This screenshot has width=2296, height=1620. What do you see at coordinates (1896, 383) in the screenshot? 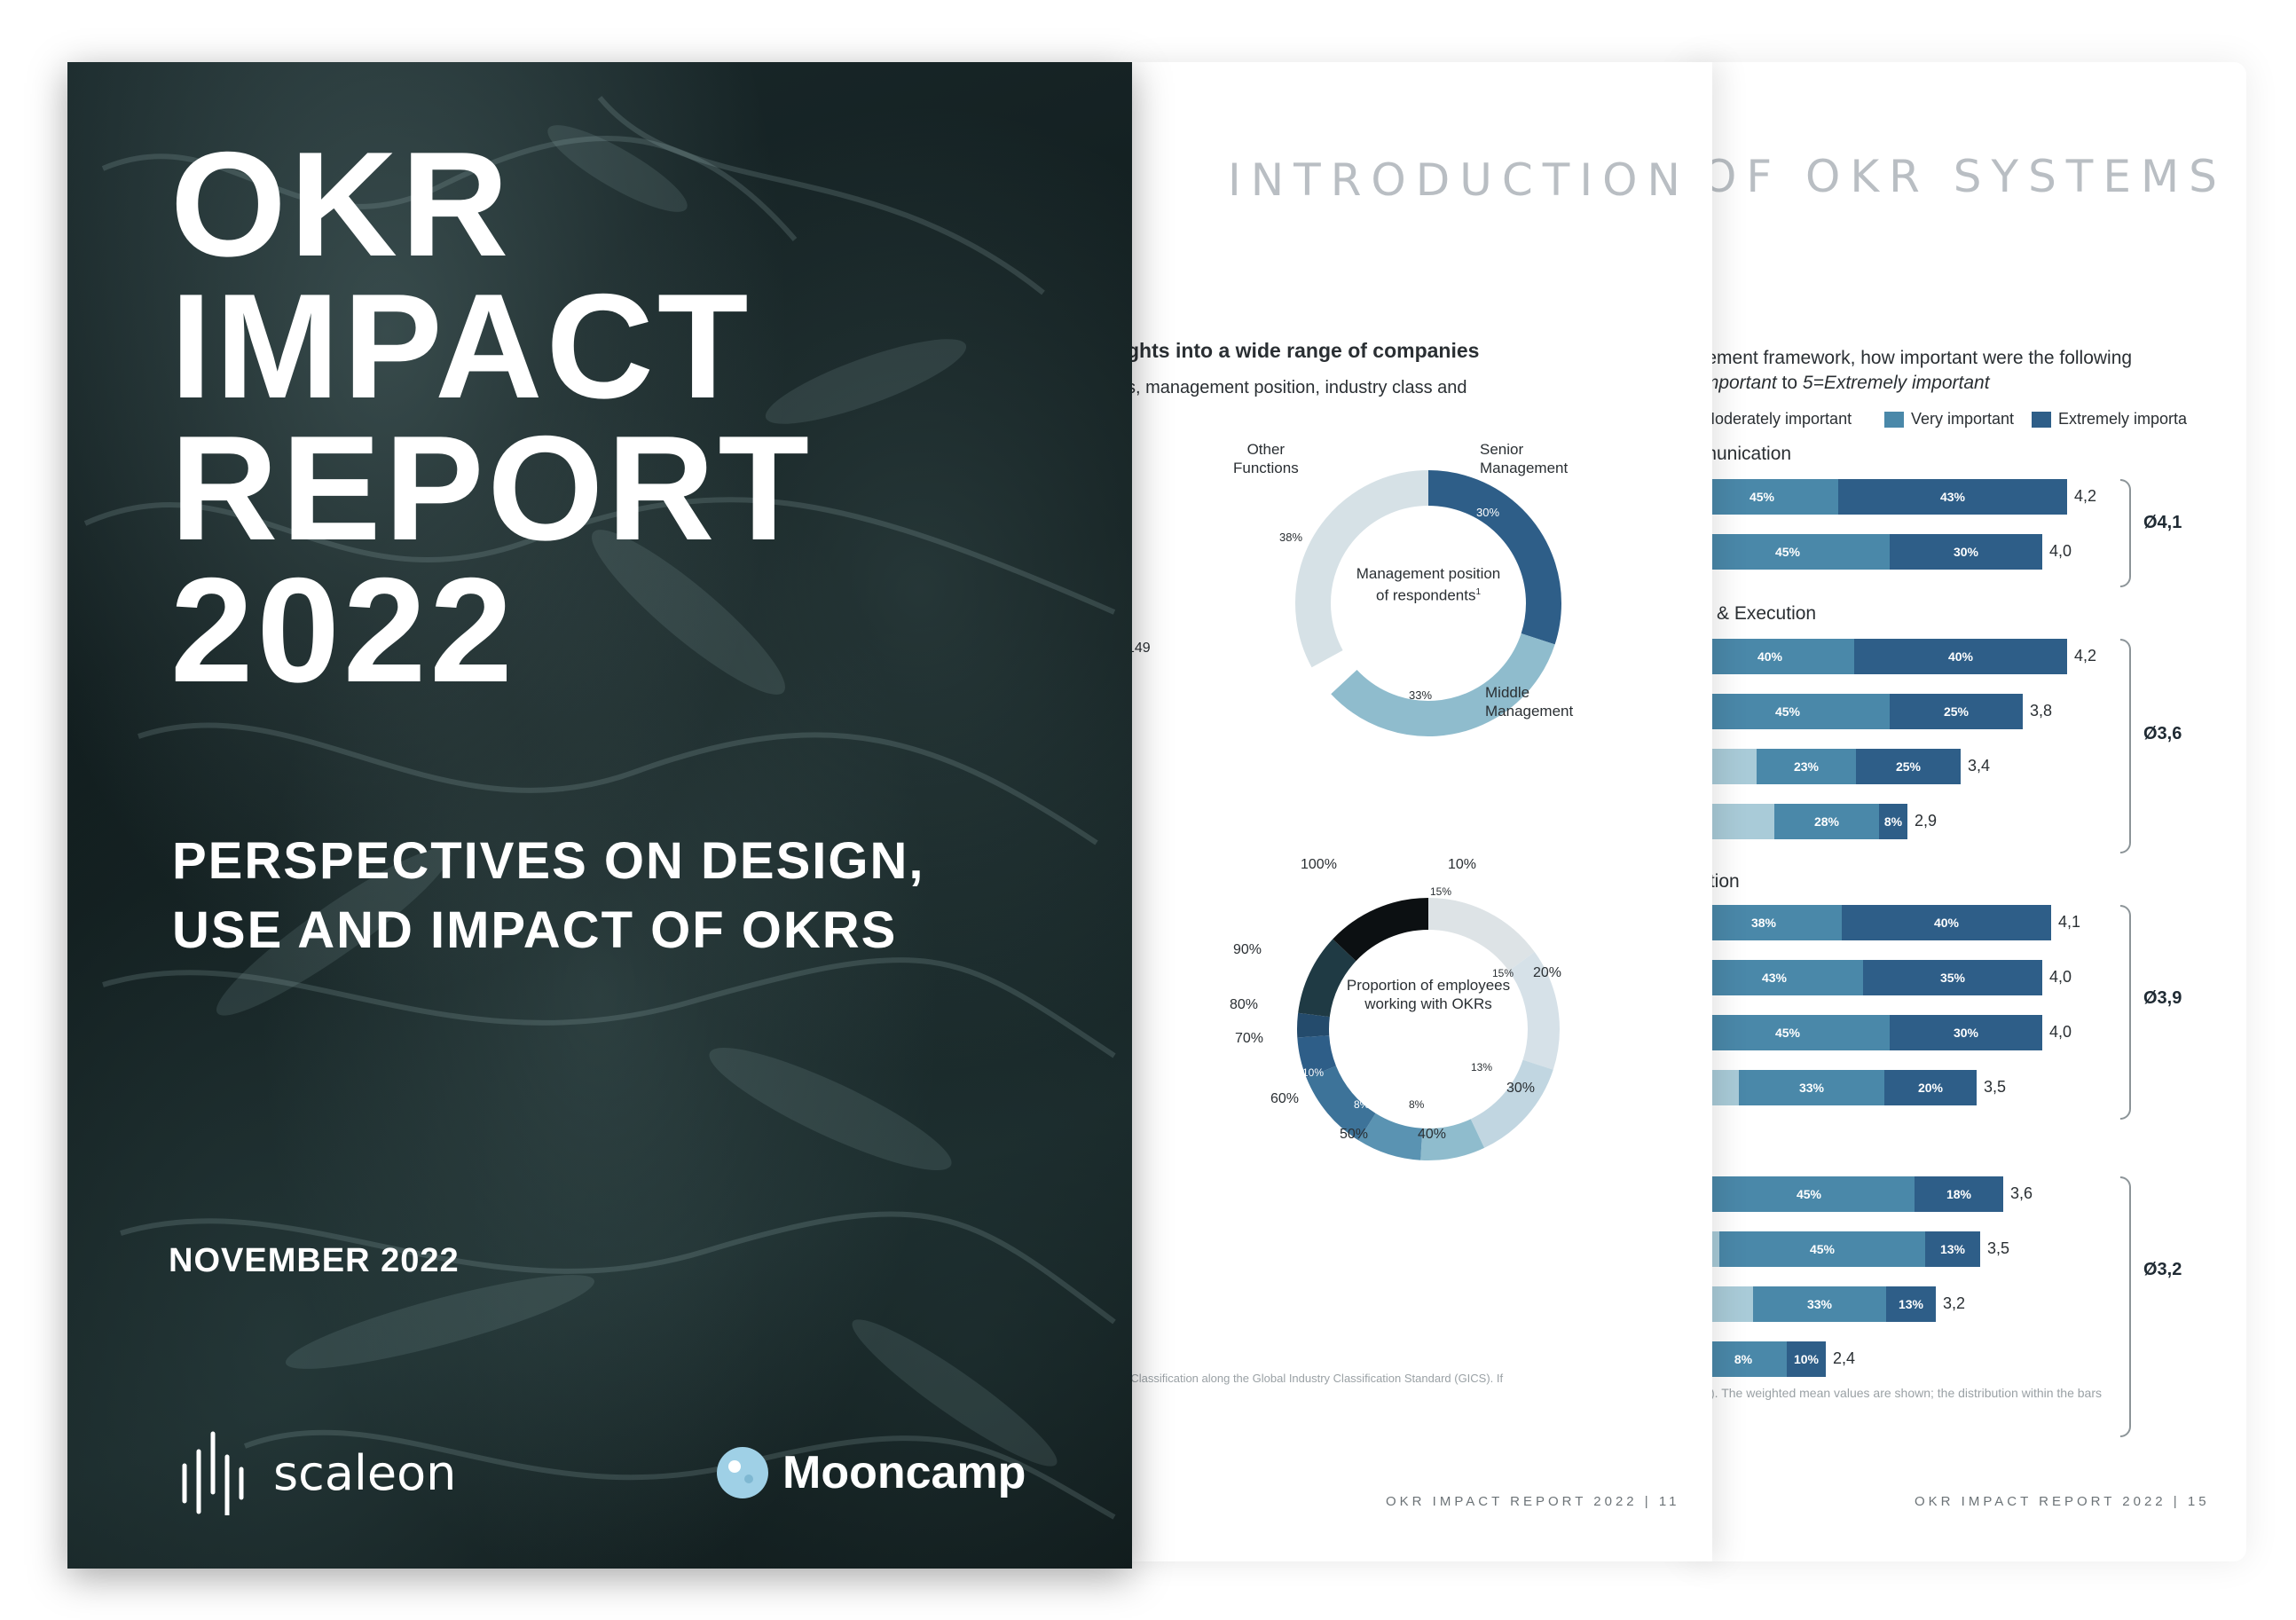
I see `question-line-2c: 5=Extremely important` at bounding box center [1896, 383].